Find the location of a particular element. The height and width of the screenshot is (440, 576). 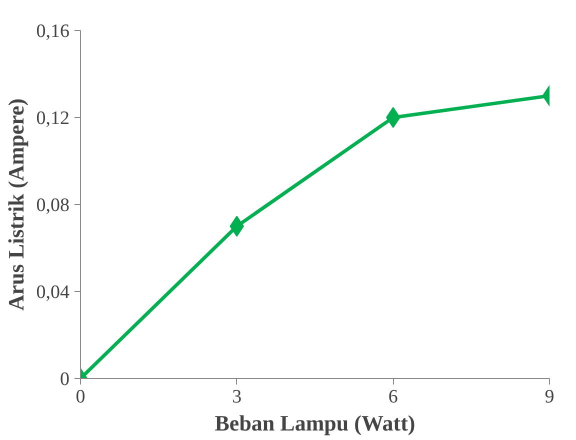

y-tick-label: 0,04 is located at coordinates (53, 292).